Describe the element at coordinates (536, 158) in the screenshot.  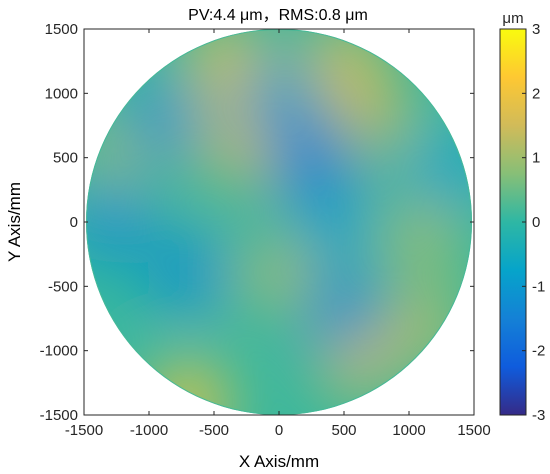
I see `colorbar-tick-label: 1` at that location.